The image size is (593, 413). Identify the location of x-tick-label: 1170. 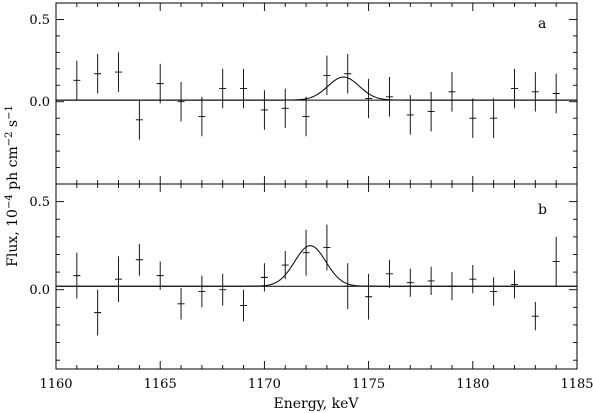
(264, 384).